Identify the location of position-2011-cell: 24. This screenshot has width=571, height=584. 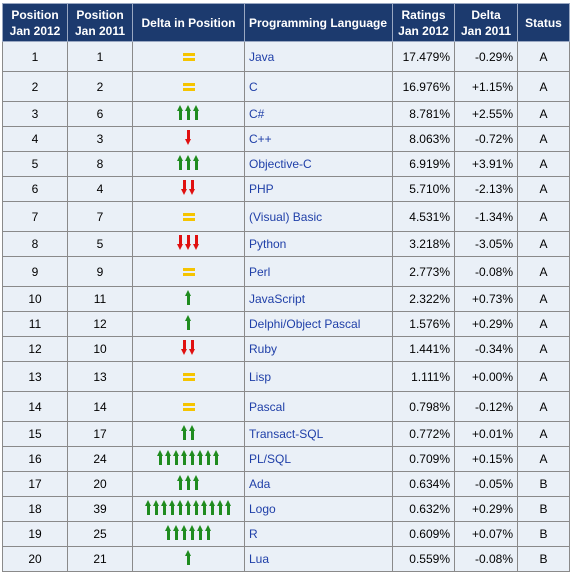
(100, 459).